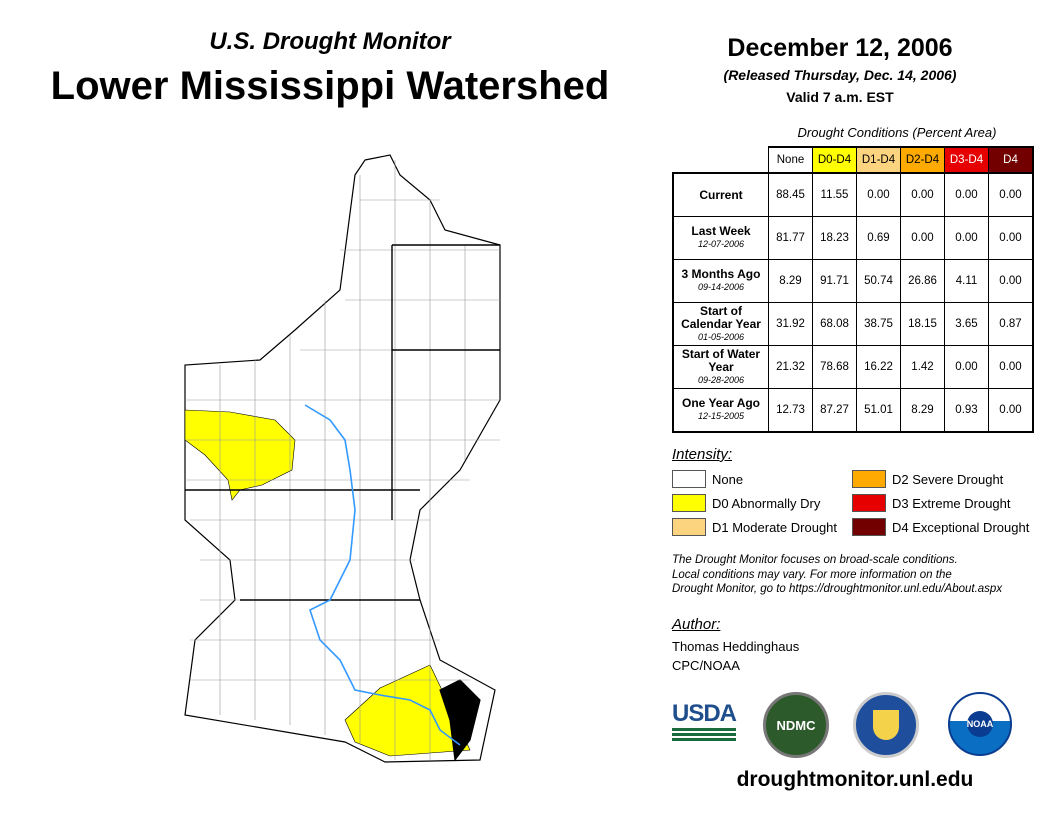  Describe the element at coordinates (790, 324) in the screenshot. I see `table-cell: 31.92` at that location.